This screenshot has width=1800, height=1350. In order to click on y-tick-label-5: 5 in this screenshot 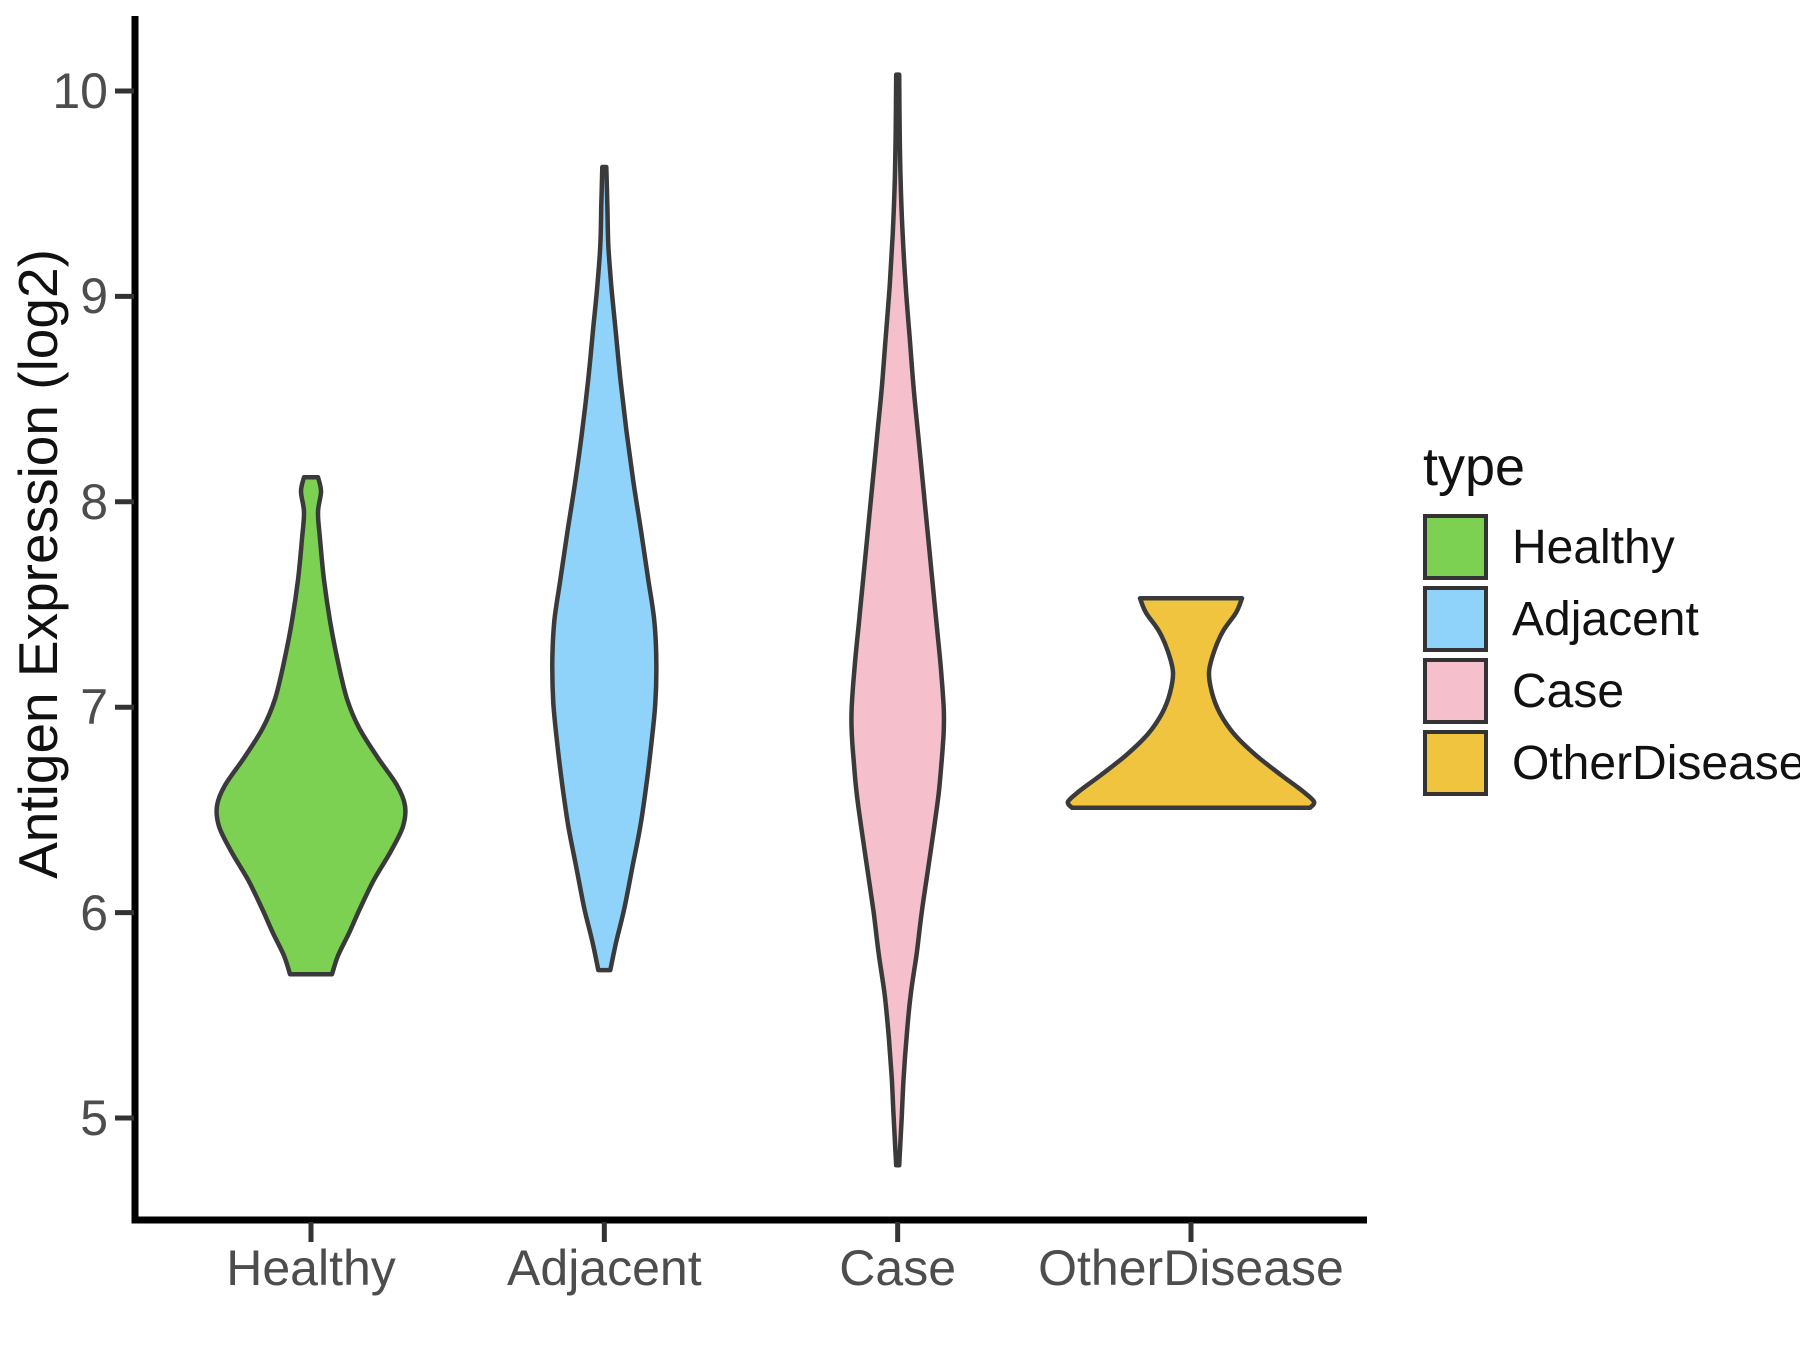, I will do `click(94, 1118)`.